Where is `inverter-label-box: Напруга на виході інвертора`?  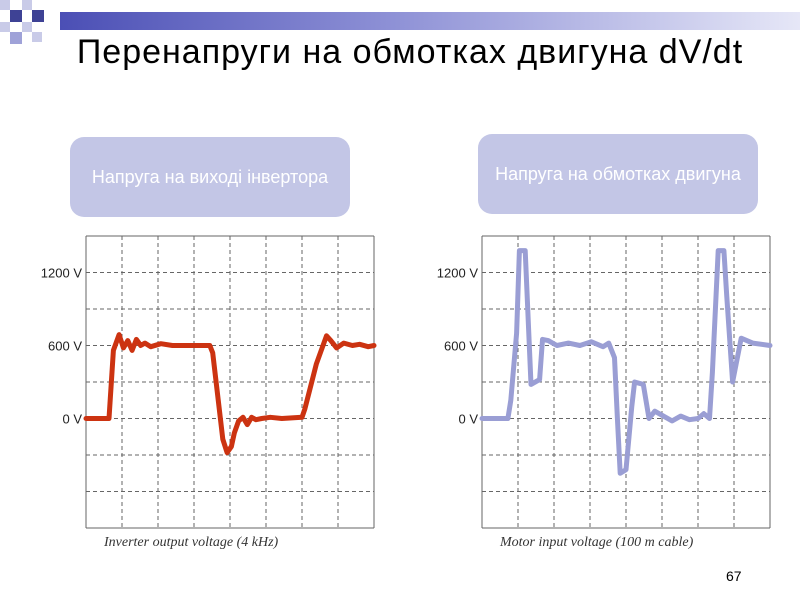
inverter-label-box: Напруга на виході інвертора is located at coordinates (210, 177).